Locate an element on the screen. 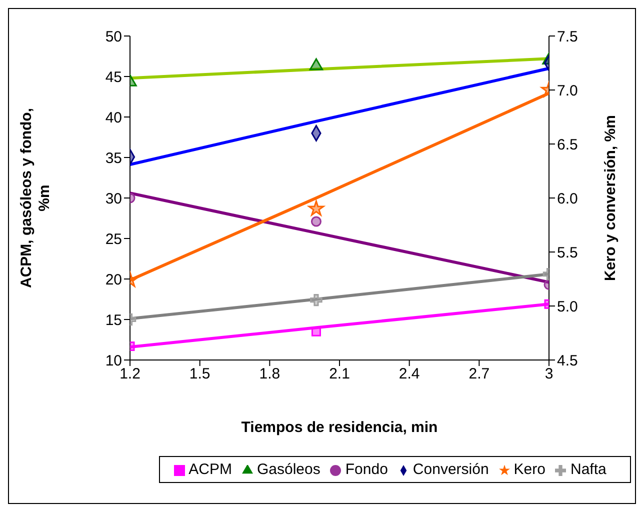 The image size is (644, 512). y-tick-label: 45 is located at coordinates (113, 77).